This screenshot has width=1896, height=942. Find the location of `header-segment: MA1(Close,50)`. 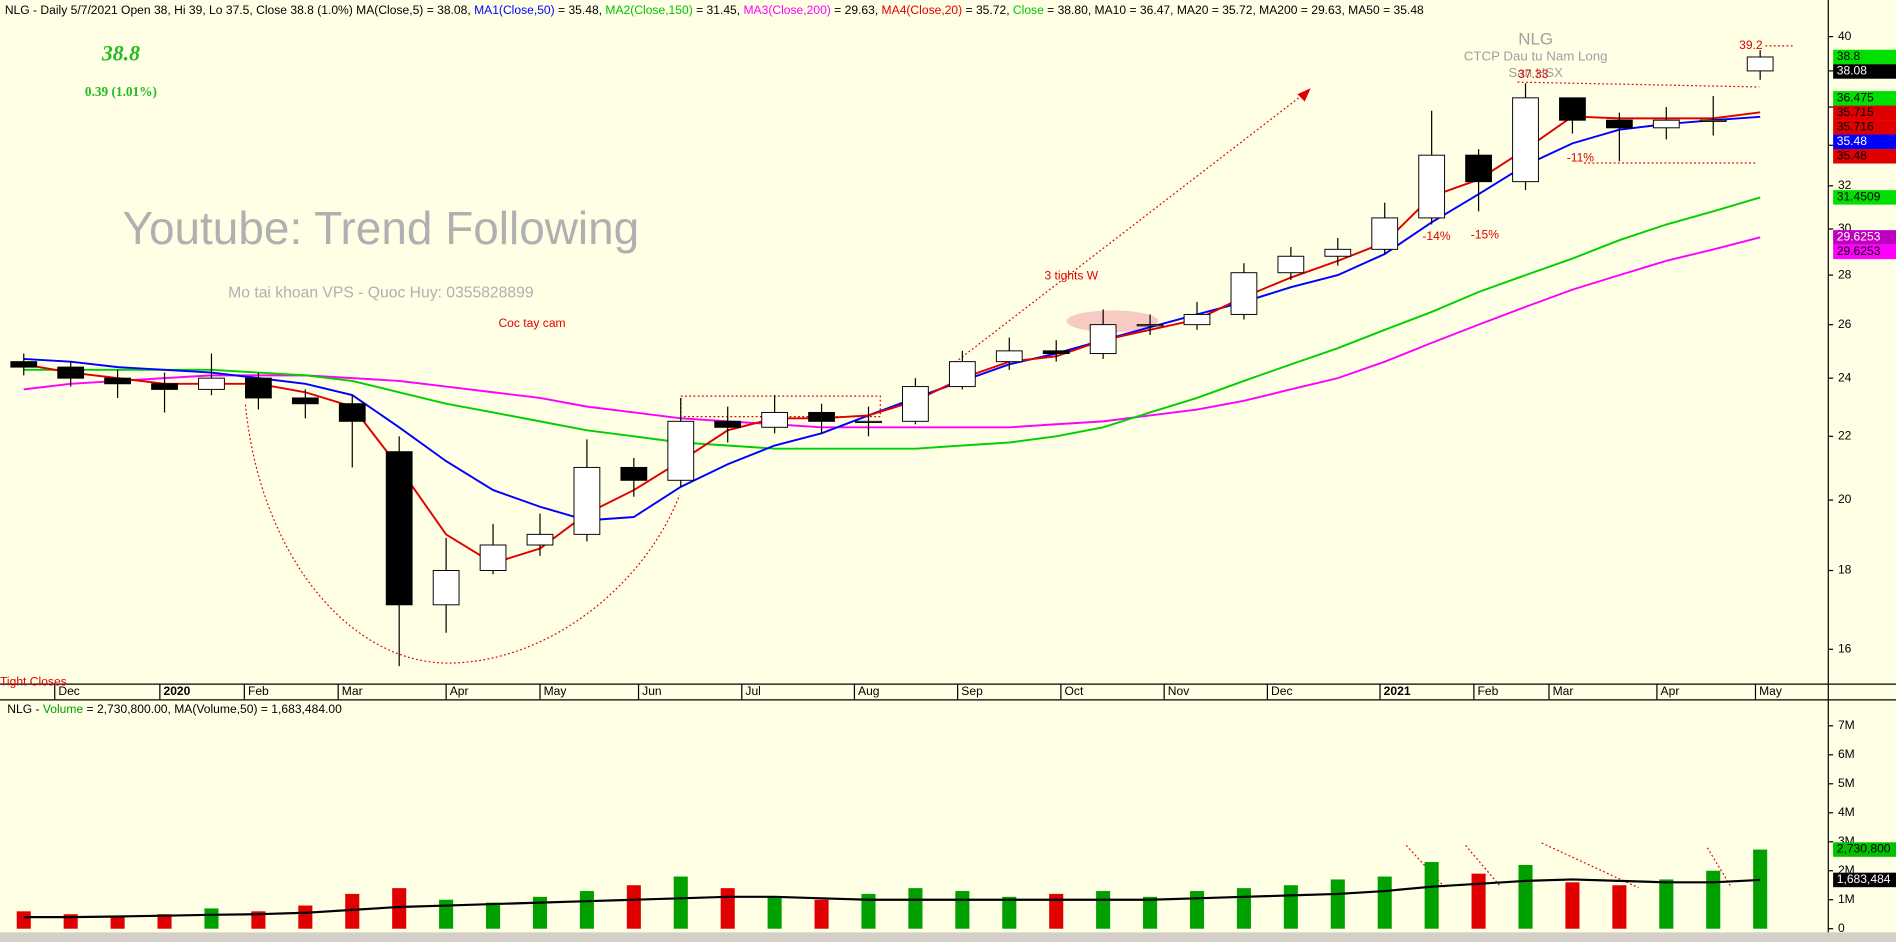

header-segment: MA1(Close,50) is located at coordinates (514, 10).